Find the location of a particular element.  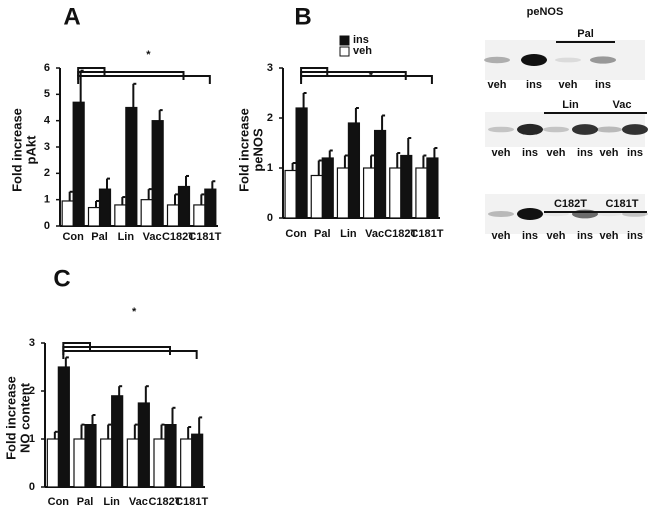

blot-title: peNOS is located at coordinates (545, 12).